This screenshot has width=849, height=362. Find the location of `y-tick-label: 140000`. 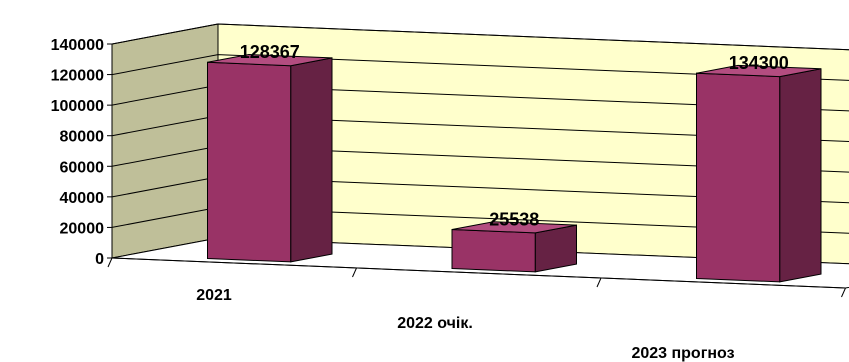

y-tick-label: 140000 is located at coordinates (77, 45).